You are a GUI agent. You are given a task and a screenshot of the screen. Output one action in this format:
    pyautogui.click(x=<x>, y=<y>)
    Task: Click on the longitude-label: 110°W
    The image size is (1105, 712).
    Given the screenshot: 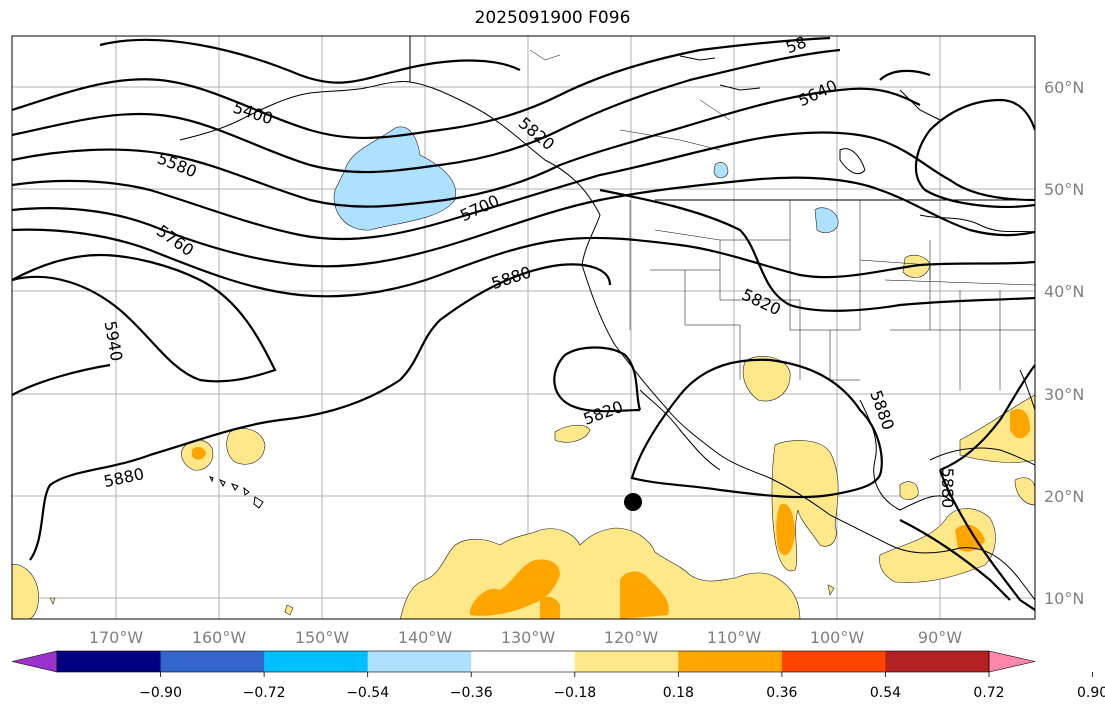 What is the action you would take?
    pyautogui.click(x=734, y=637)
    